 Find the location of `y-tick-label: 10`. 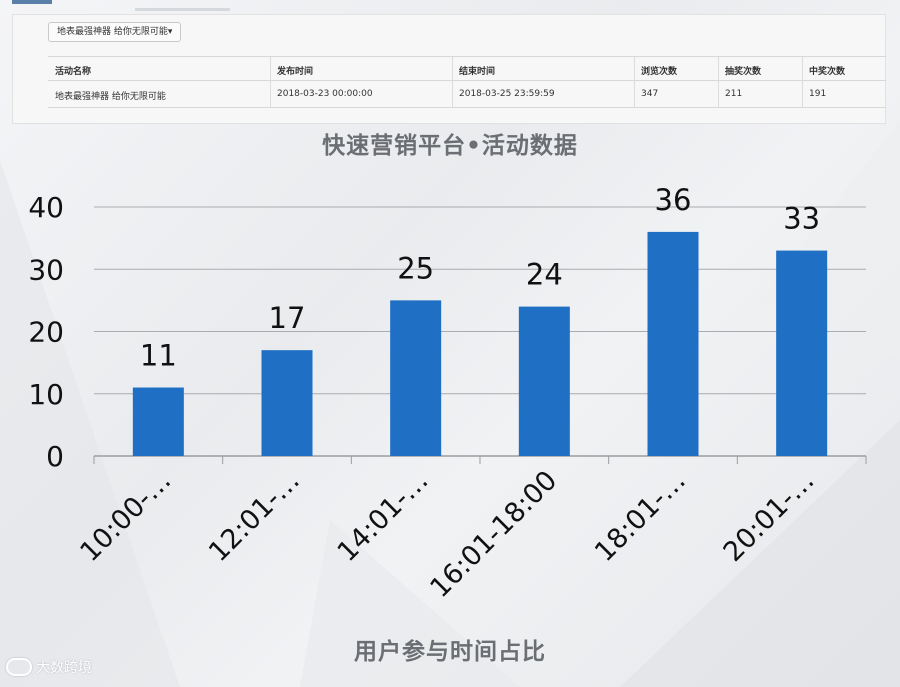

y-tick-label: 10 is located at coordinates (46, 394).